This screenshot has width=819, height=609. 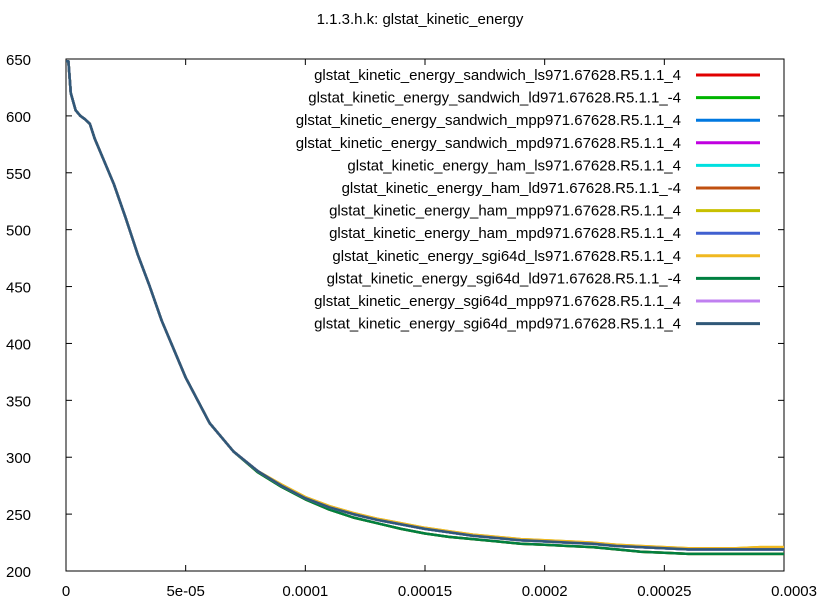 What do you see at coordinates (18, 401) in the screenshot?
I see `y-tick-label: 350` at bounding box center [18, 401].